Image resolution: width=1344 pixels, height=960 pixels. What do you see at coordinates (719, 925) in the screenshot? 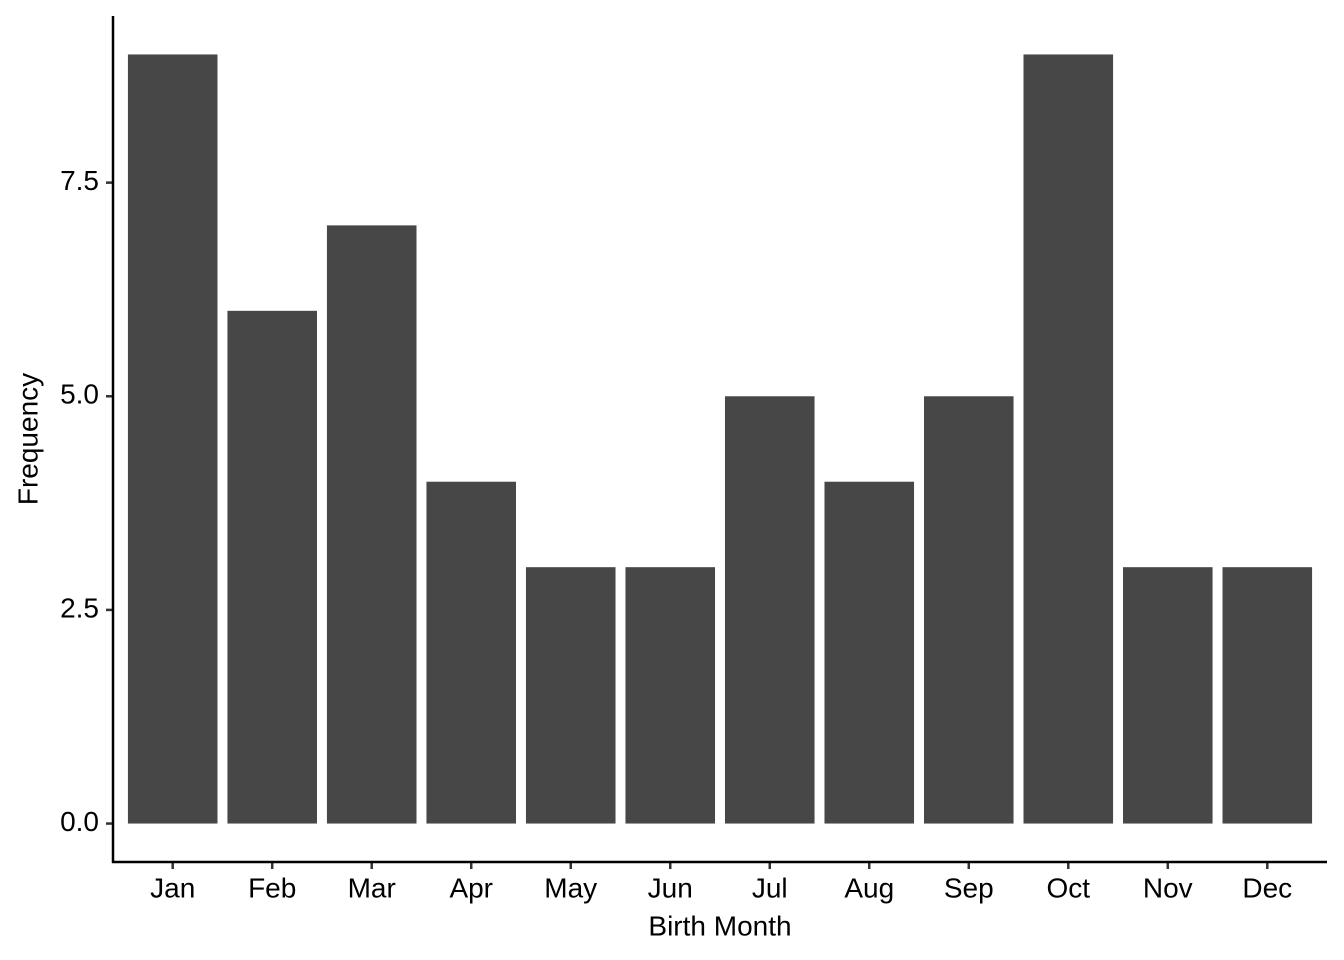
I see `x-axis-title: Birth Month` at bounding box center [719, 925].